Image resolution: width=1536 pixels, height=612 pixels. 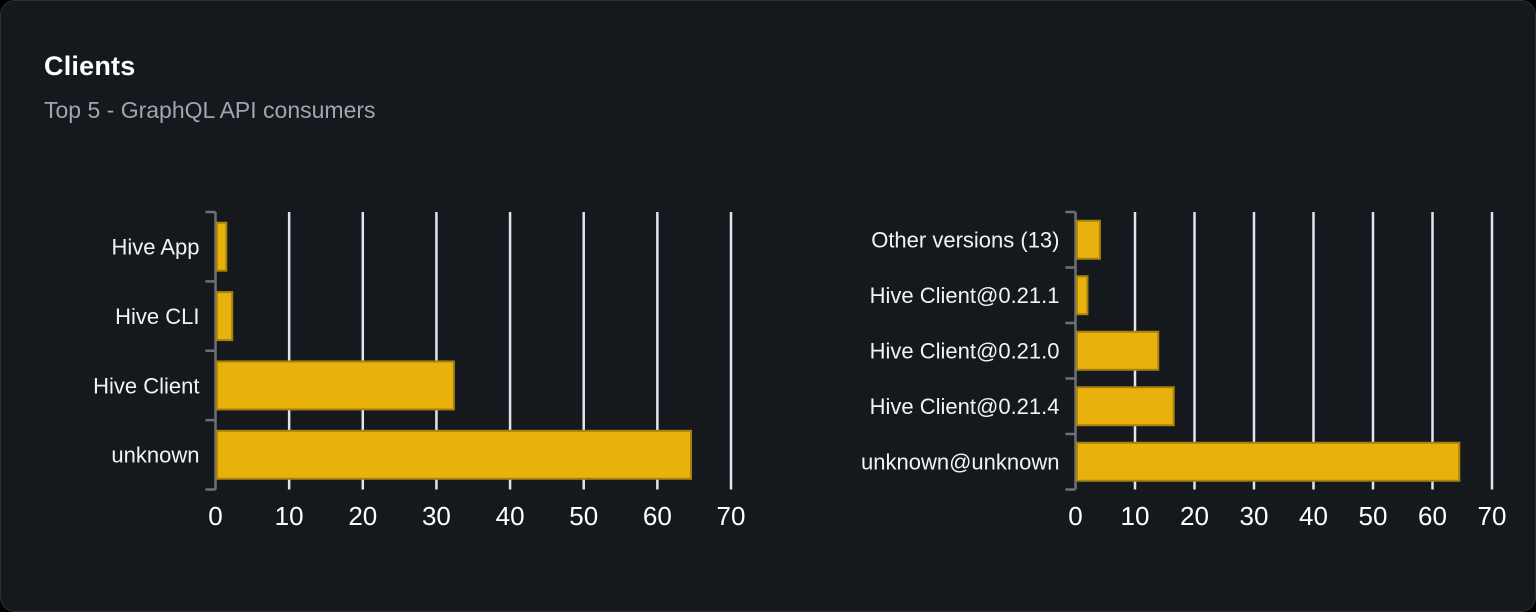 I want to click on category-label: unknown@unknown, so click(x=960, y=462).